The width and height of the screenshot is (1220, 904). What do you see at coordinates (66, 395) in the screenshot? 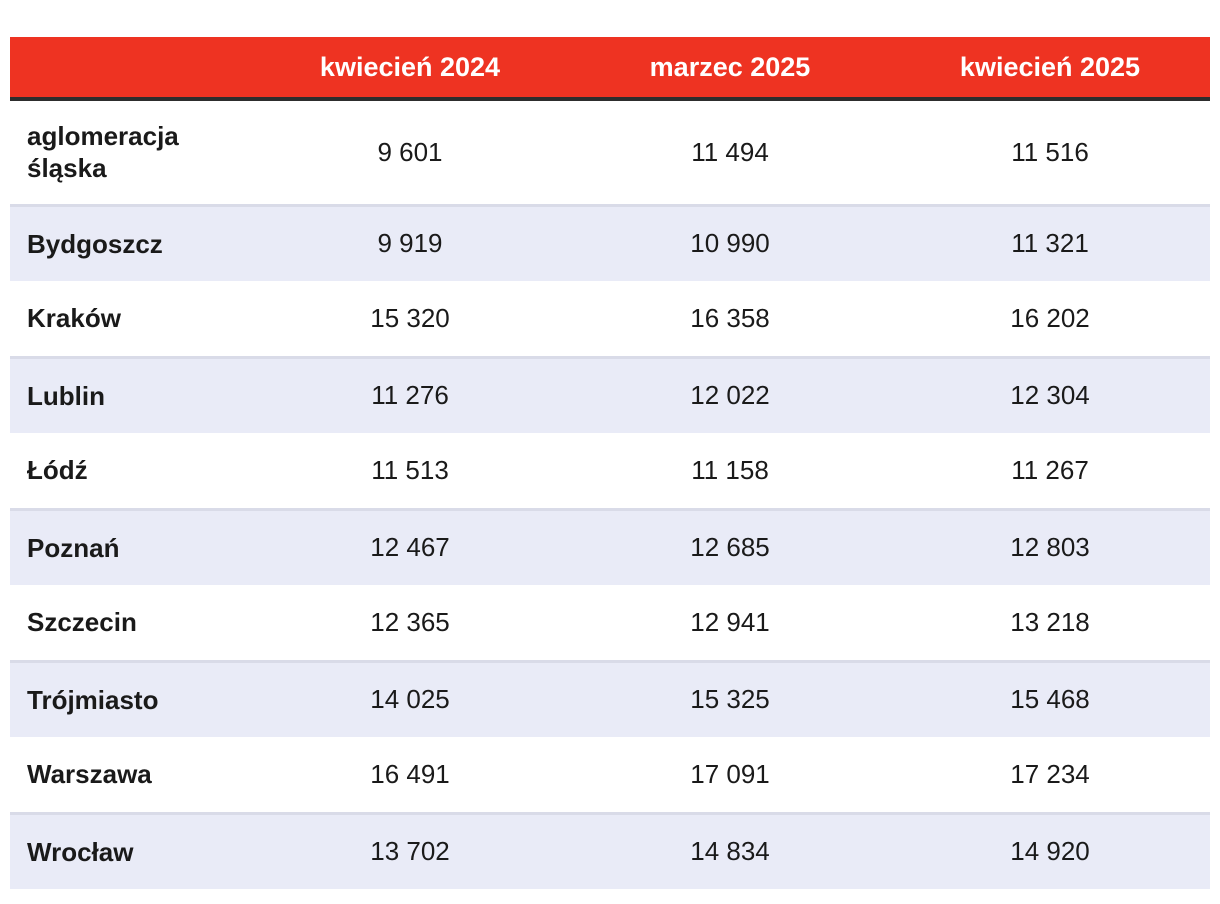
I see `row-label: Lublin` at bounding box center [66, 395].